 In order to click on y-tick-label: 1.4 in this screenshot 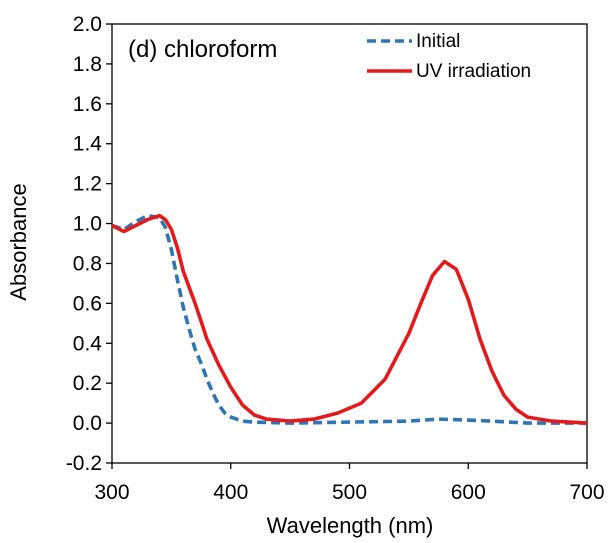, I will do `click(88, 144)`.